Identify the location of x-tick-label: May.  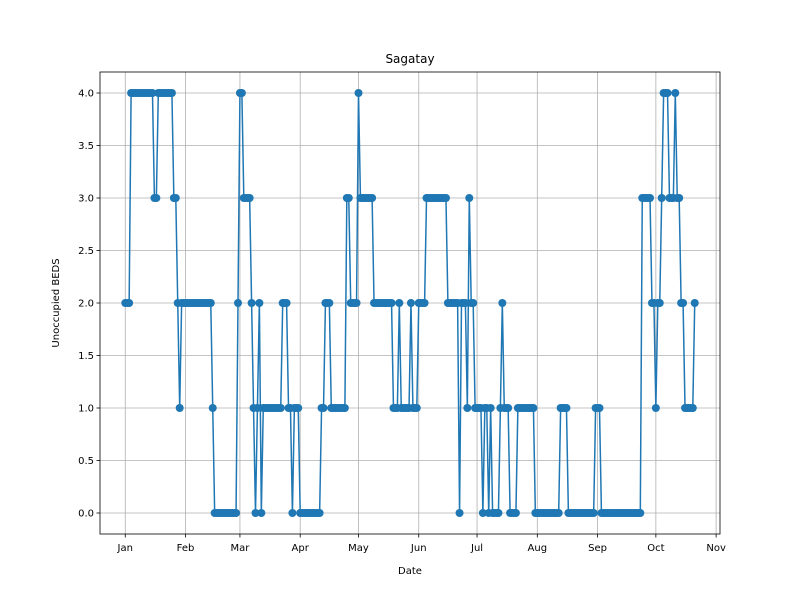
(358, 548).